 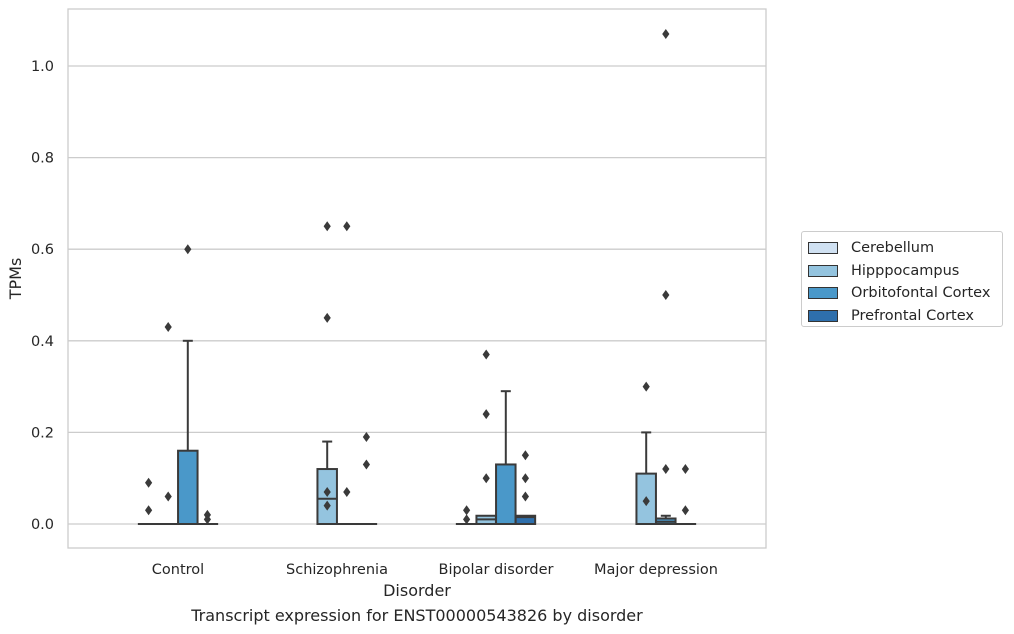 What do you see at coordinates (42, 525) in the screenshot?
I see `y-tick-label: 0.0` at bounding box center [42, 525].